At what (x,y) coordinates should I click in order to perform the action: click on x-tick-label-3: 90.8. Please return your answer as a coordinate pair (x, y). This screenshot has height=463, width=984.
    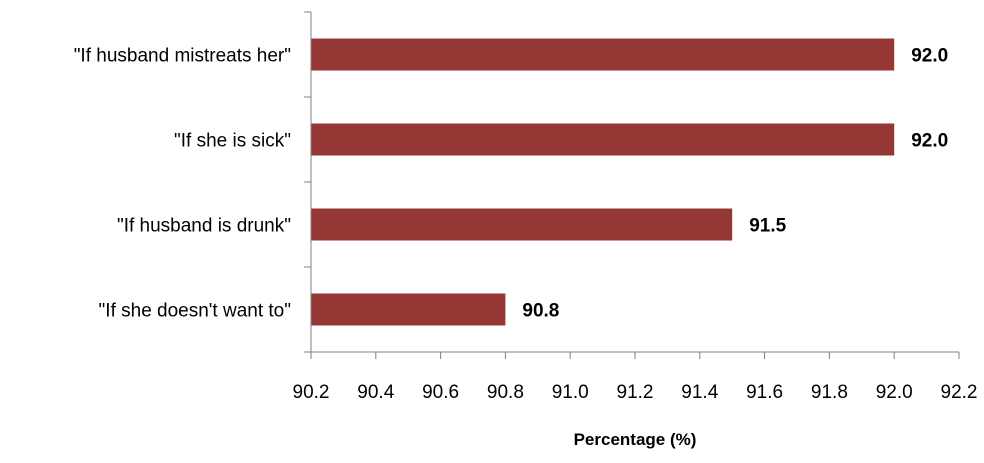
    Looking at the image, I should click on (505, 392).